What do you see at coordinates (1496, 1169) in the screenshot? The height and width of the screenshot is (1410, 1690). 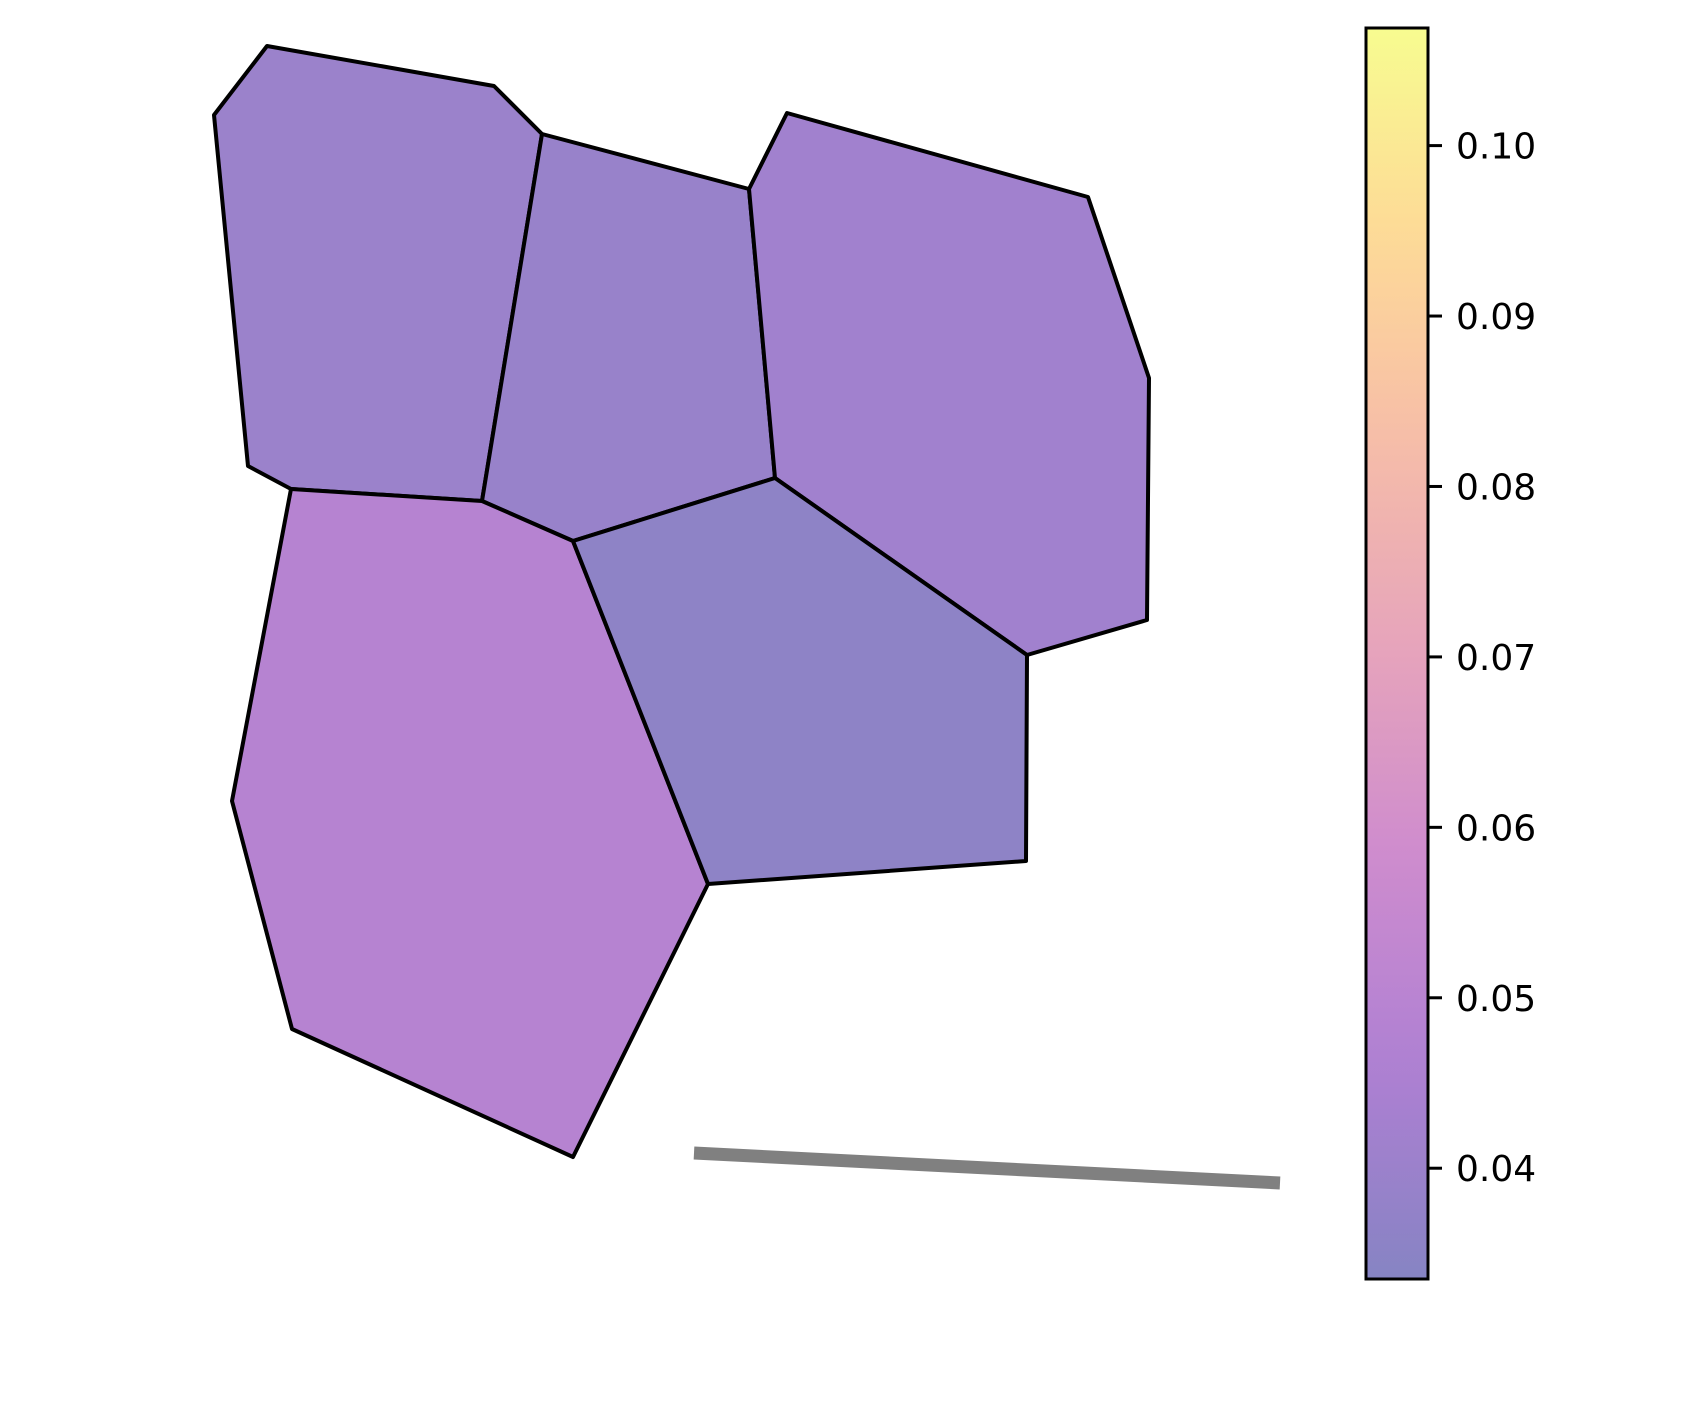 I see `colorbar-tick-label: 0.04` at bounding box center [1496, 1169].